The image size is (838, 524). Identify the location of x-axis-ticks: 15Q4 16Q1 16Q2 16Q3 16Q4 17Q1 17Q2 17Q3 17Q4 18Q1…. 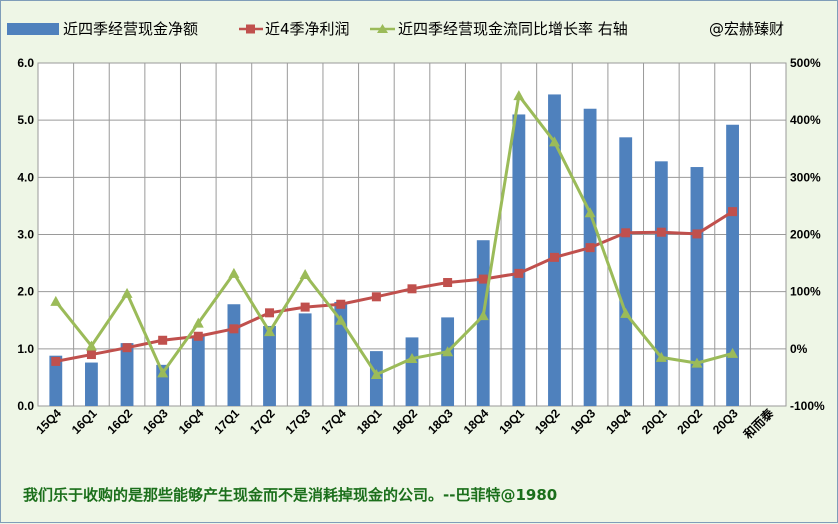
(405, 423).